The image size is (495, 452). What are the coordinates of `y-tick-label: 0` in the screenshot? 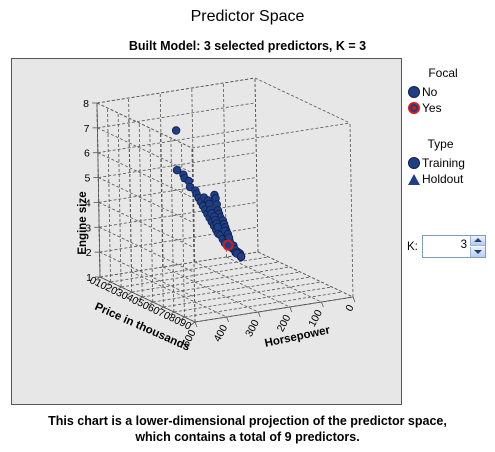 It's located at (349, 308).